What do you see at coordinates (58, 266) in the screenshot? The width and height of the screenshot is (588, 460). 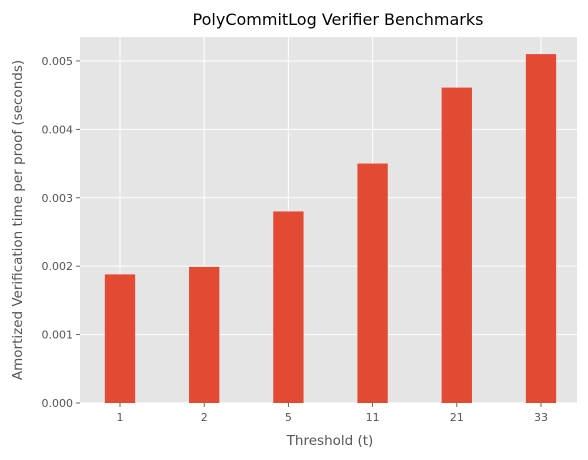 I see `y-tick-label: 0.002` at bounding box center [58, 266].